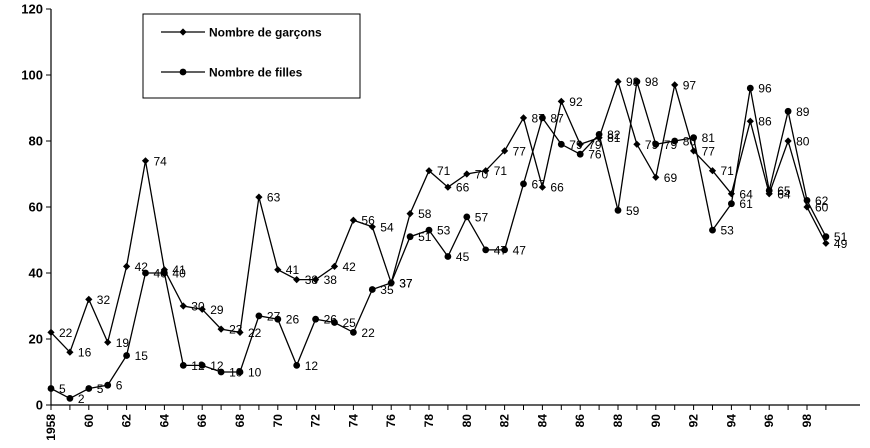 Image resolution: width=870 pixels, height=448 pixels. I want to click on data-label: 47, so click(520, 250).